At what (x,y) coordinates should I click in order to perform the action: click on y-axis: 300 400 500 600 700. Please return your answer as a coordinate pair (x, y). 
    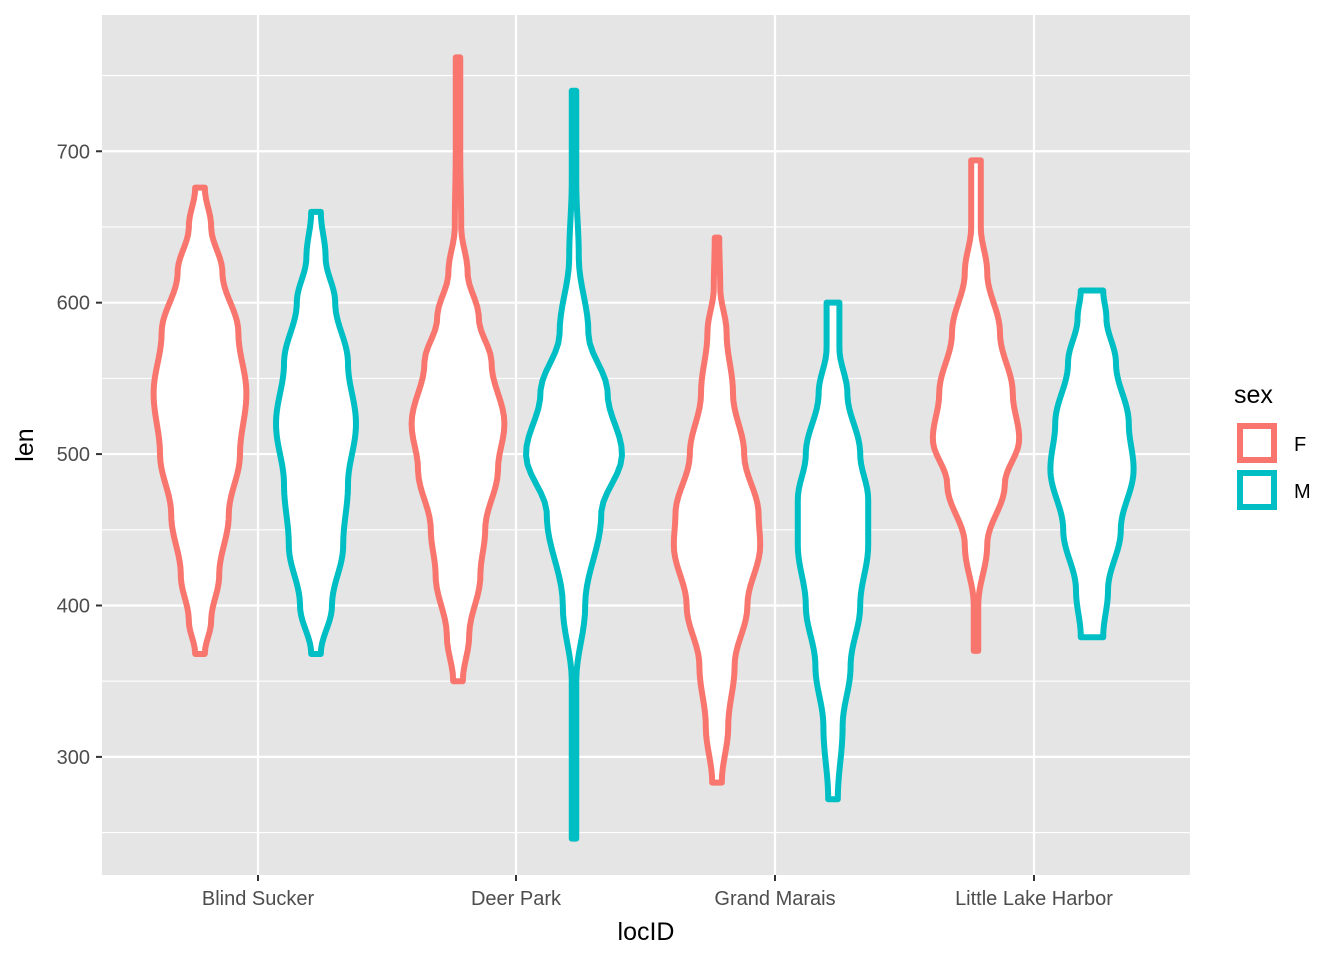
    Looking at the image, I should click on (79, 455).